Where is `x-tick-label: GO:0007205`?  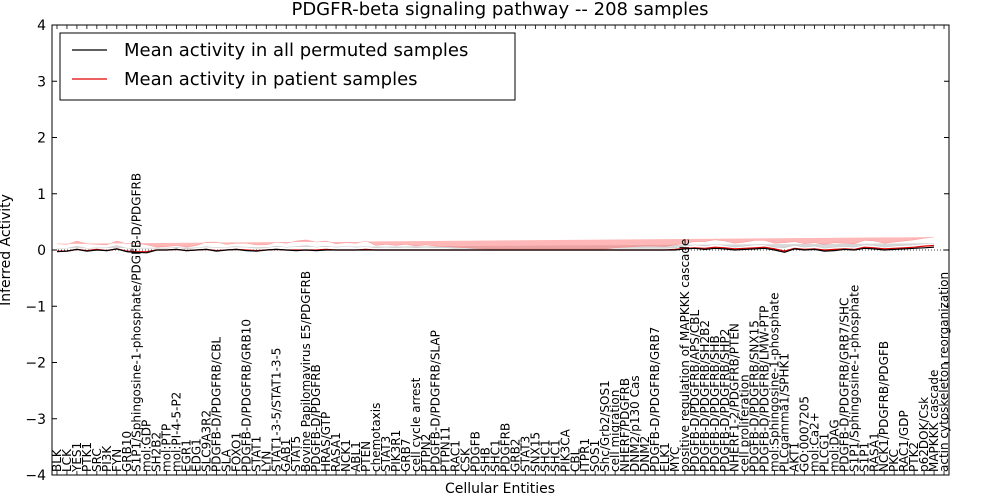 x-tick-label: GO:0007205 is located at coordinates (805, 434).